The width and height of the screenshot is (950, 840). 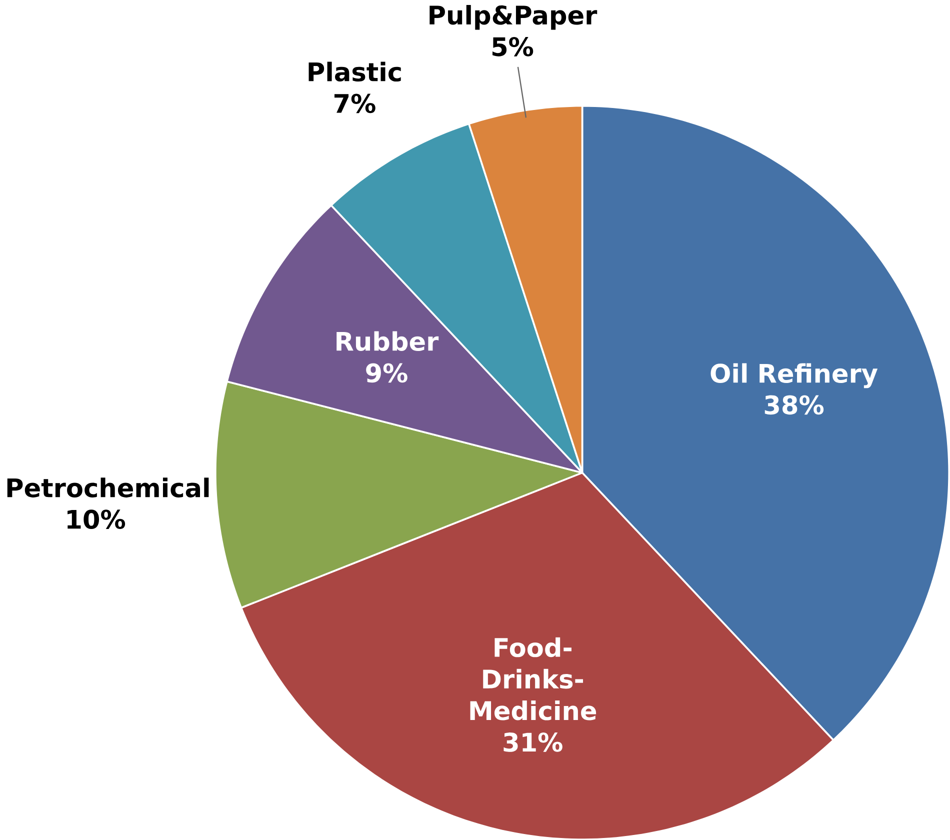 What do you see at coordinates (355, 103) in the screenshot?
I see `data-label: 7%` at bounding box center [355, 103].